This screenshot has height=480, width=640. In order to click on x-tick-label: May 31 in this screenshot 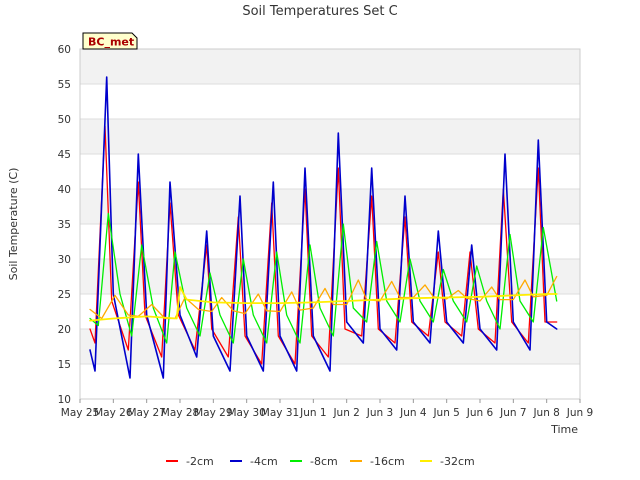, I will do `click(280, 413)`.